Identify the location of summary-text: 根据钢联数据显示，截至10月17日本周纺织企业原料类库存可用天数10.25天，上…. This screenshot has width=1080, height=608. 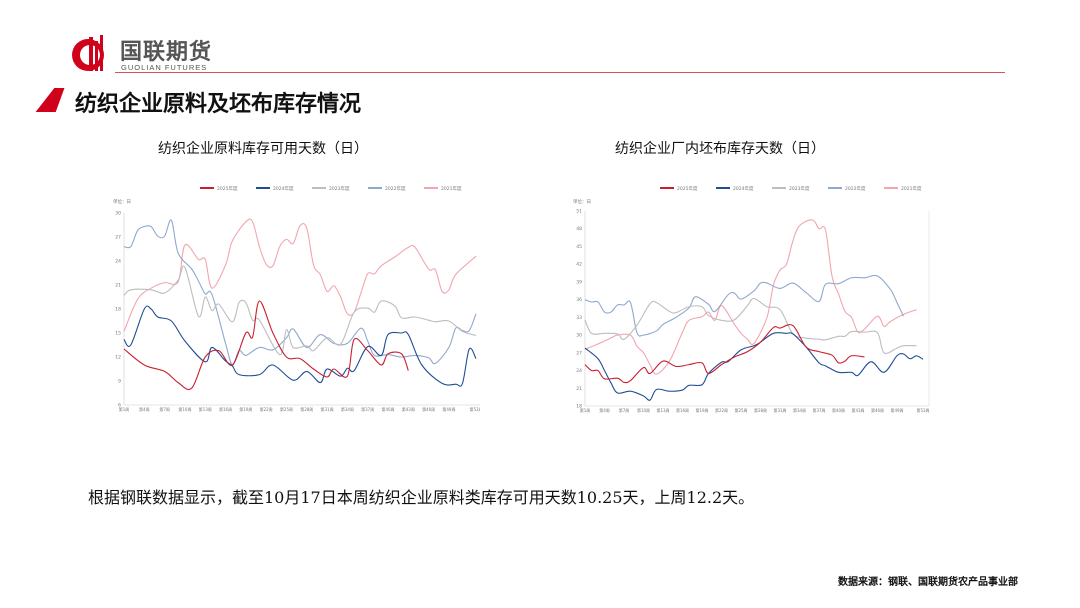
(421, 497).